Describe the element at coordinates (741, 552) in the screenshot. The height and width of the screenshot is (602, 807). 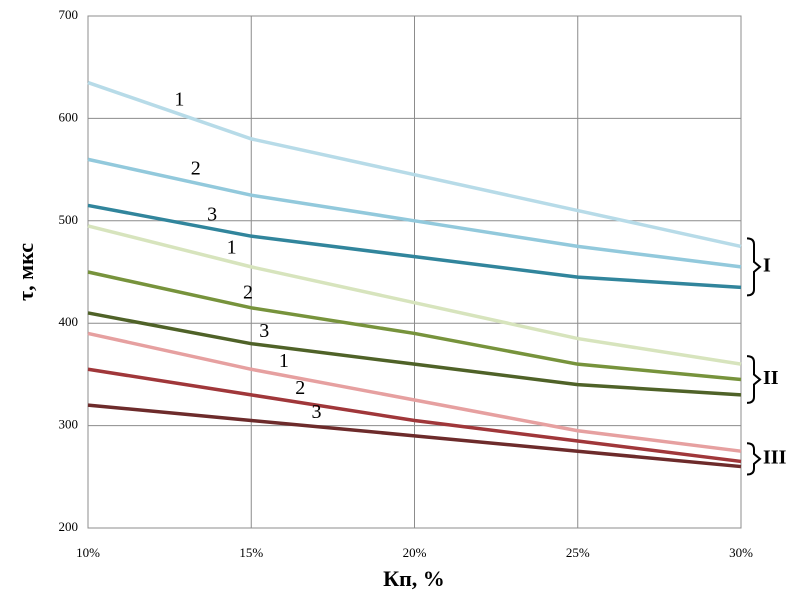
I see `x-tick-label: 30%` at that location.